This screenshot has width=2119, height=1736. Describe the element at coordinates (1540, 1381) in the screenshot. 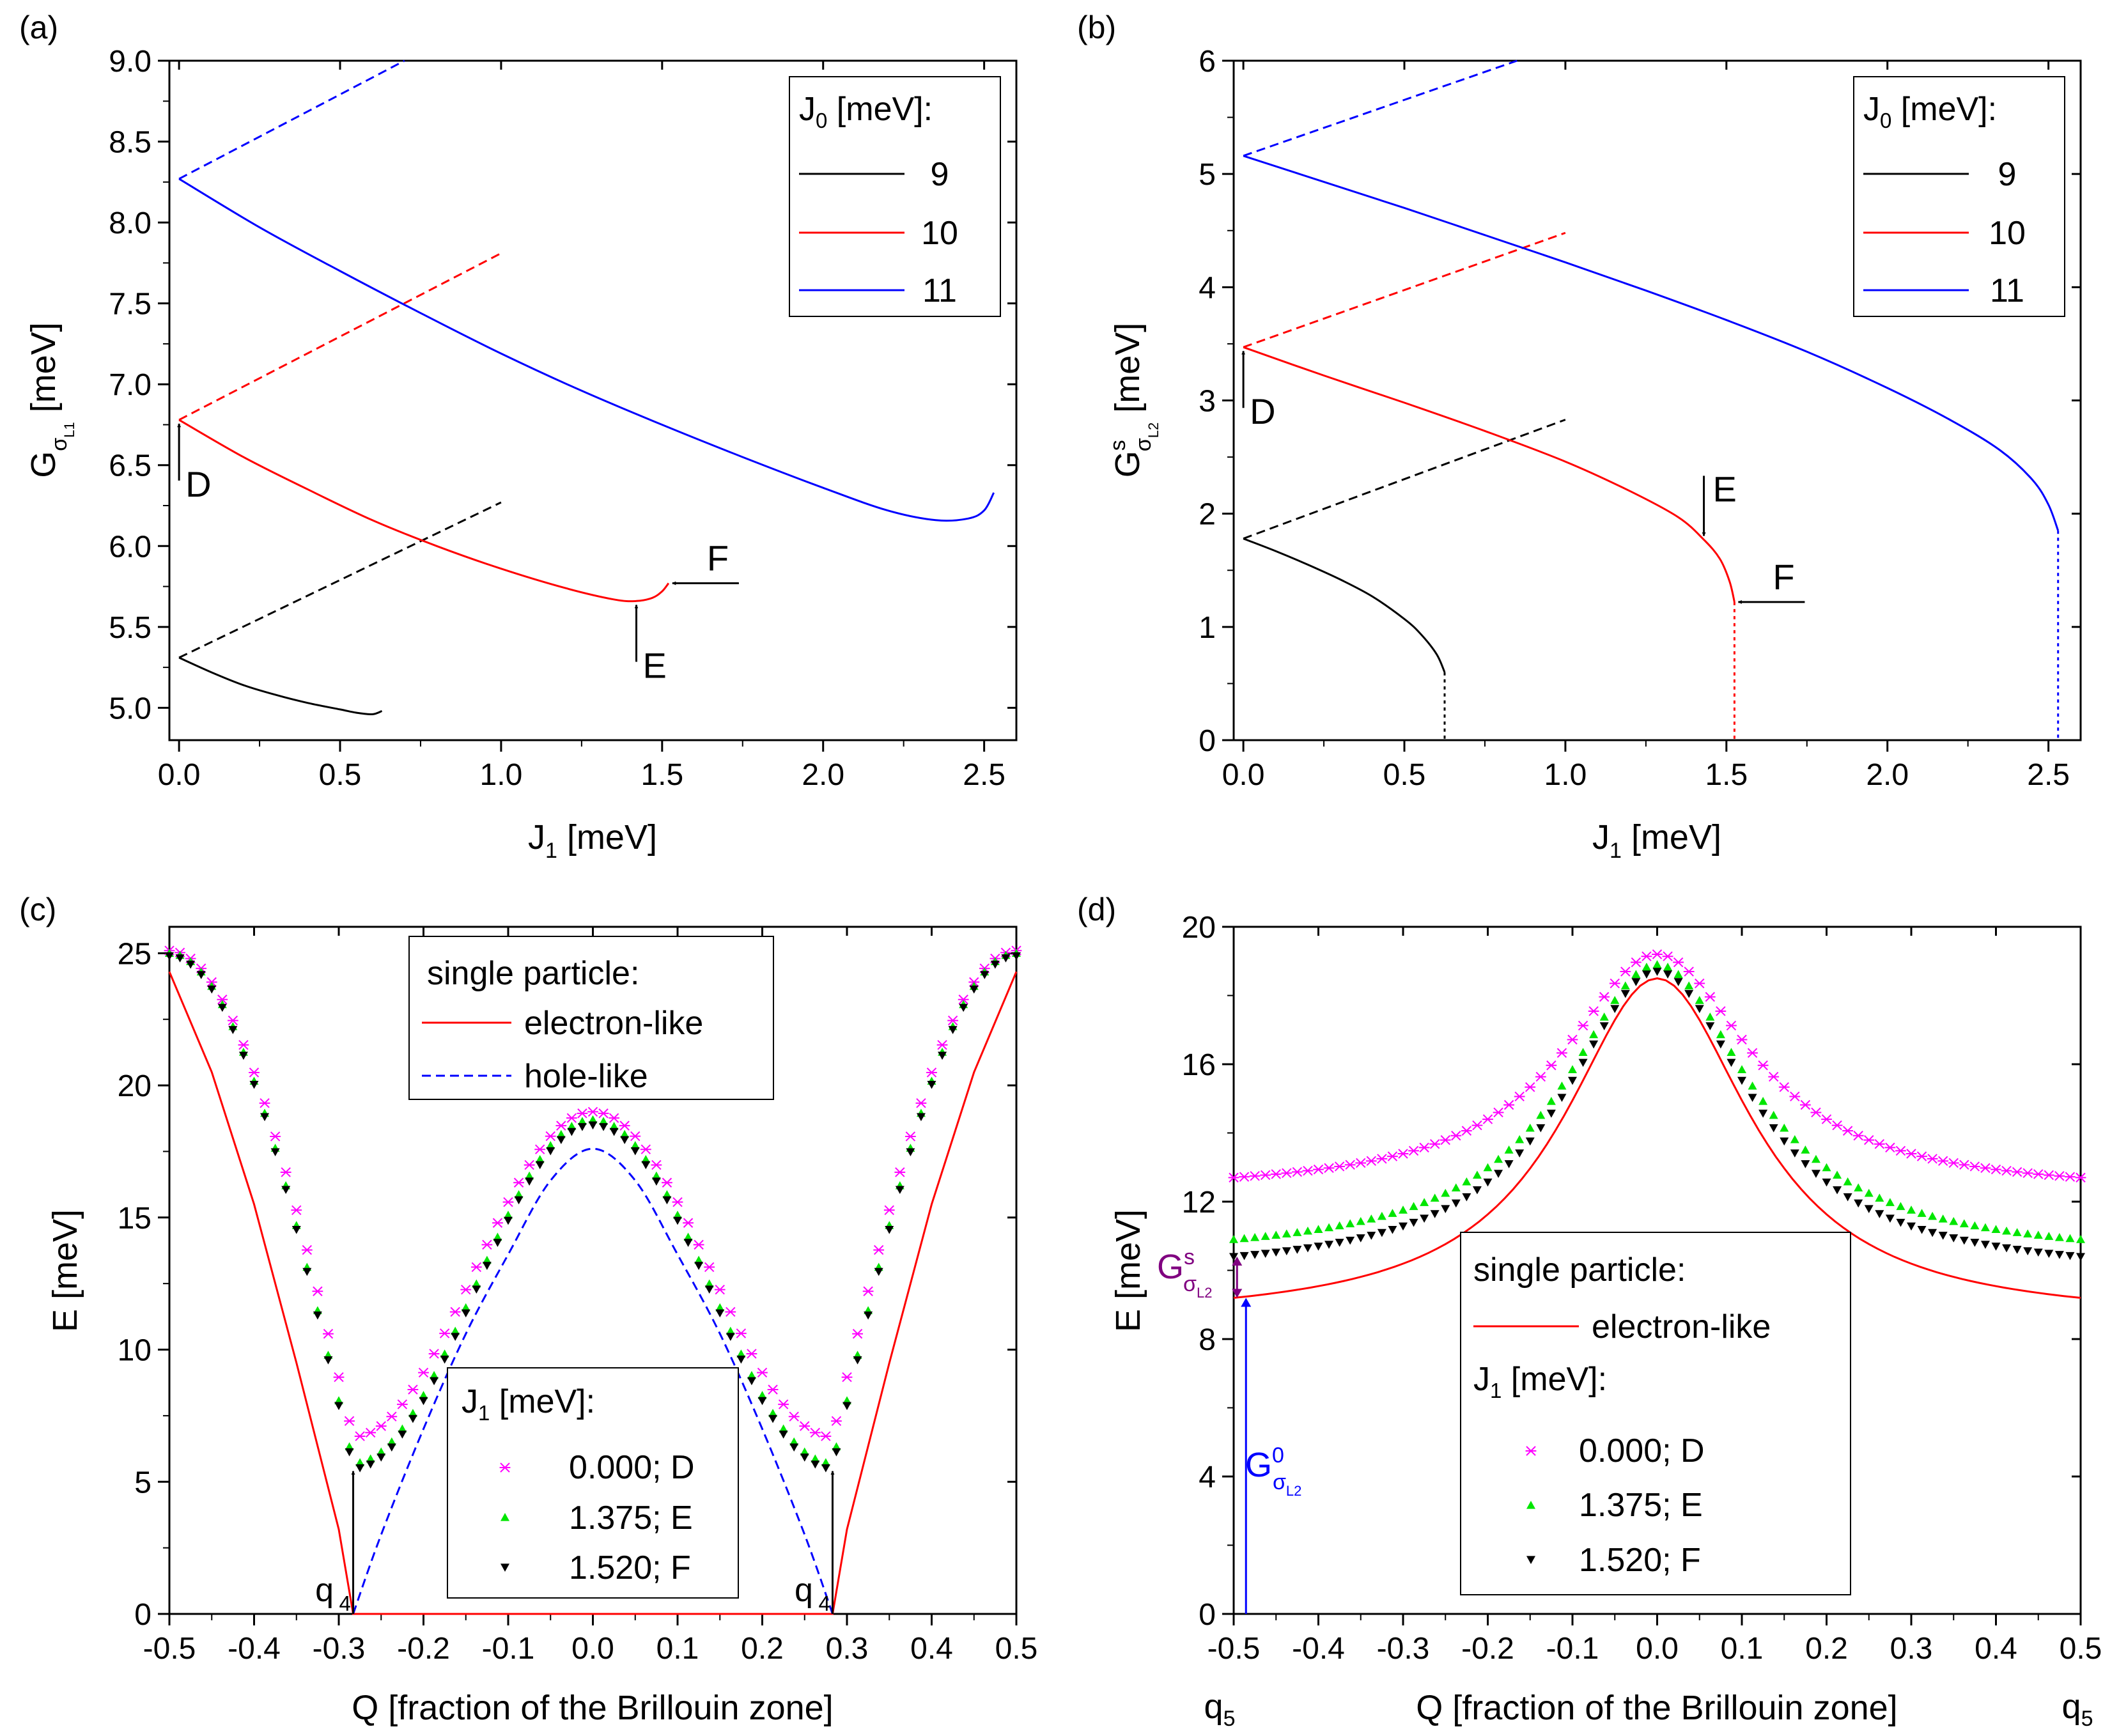

I see `legend-title2-d: J1 [meV]:` at that location.